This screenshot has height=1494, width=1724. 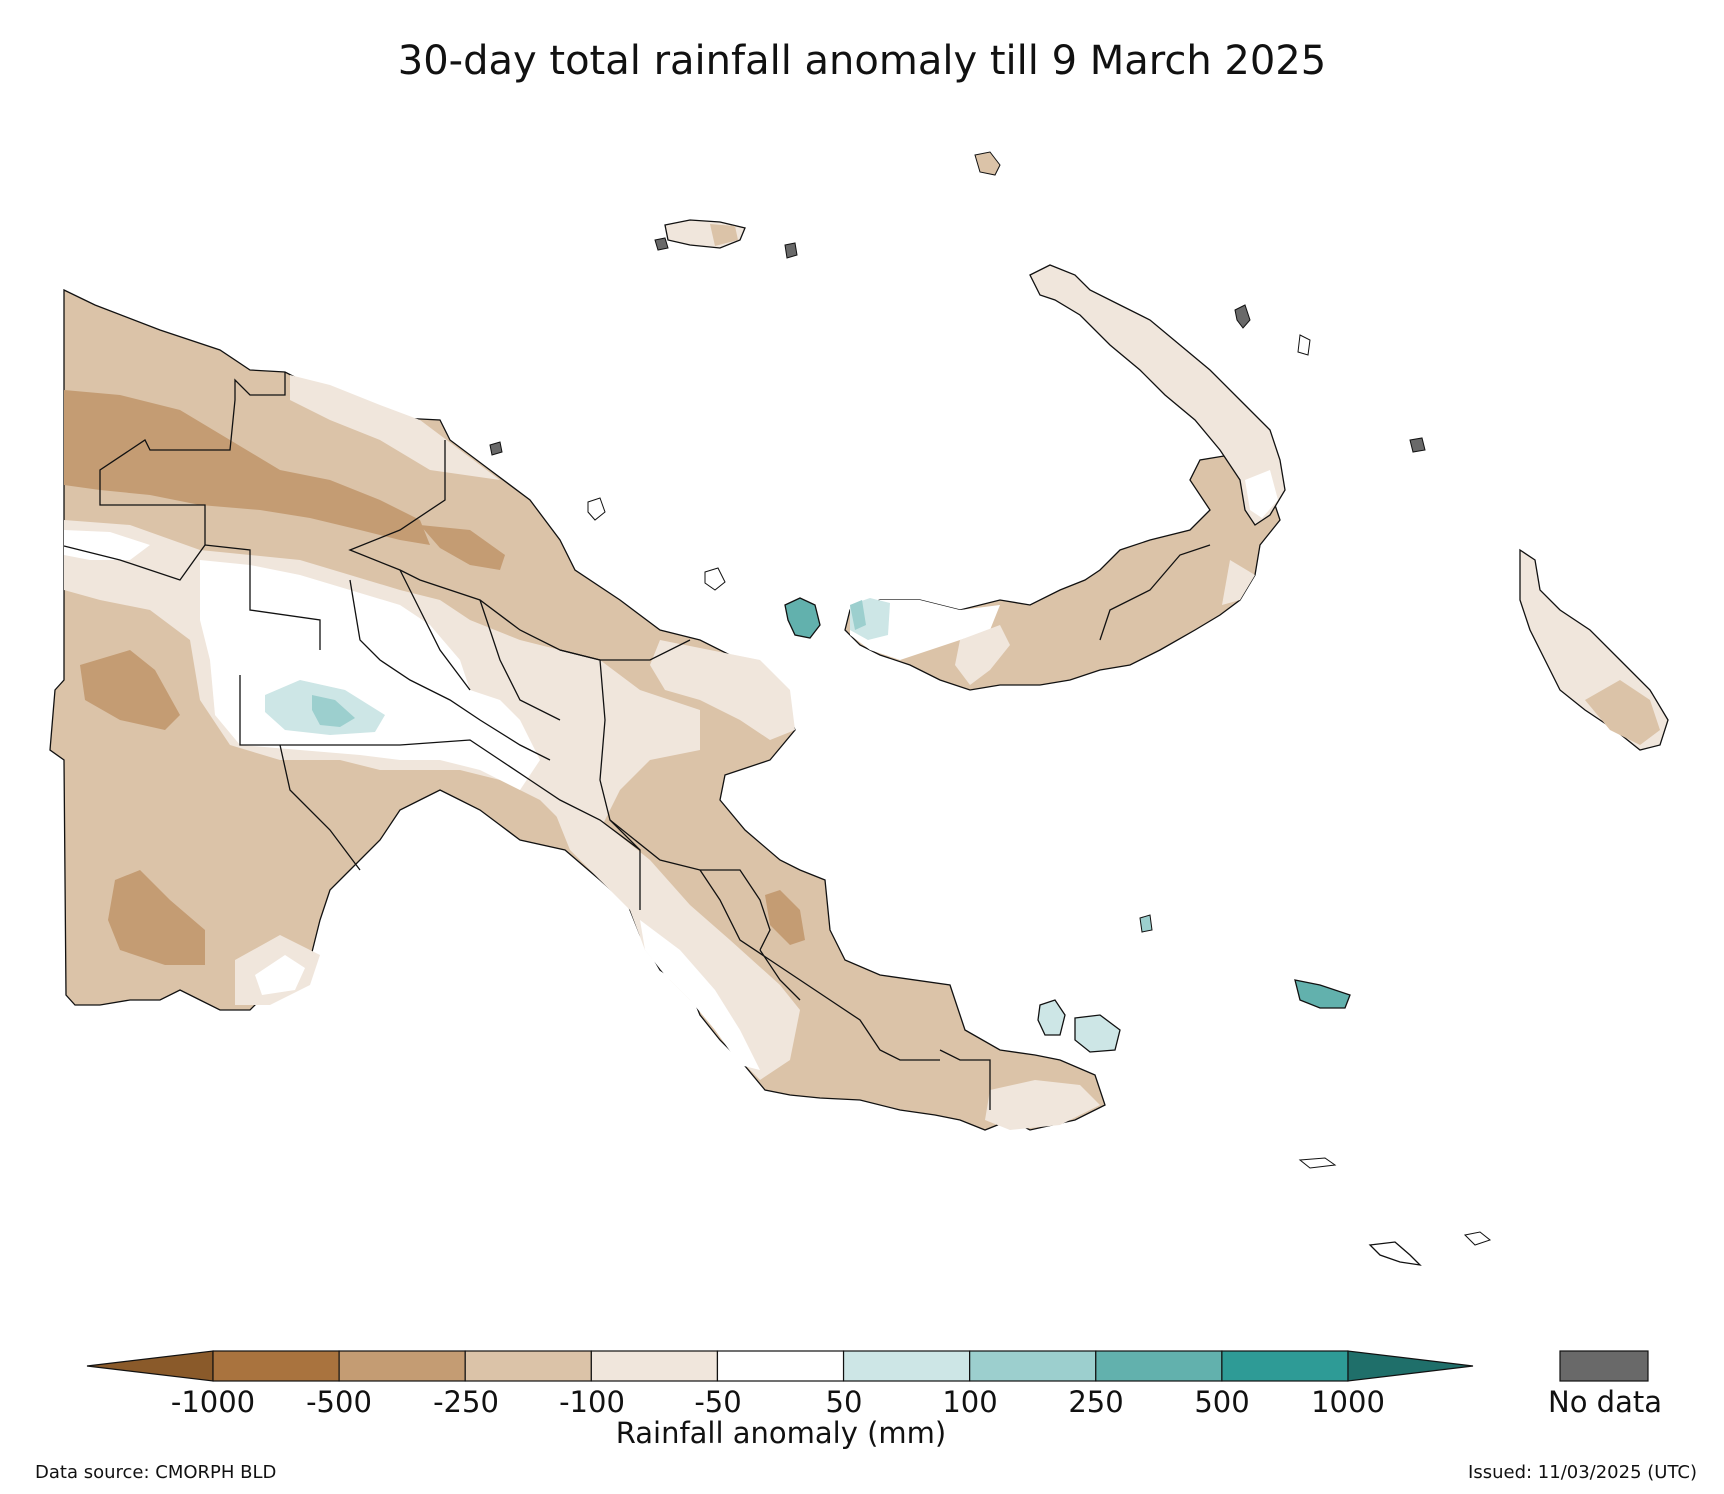 I want to click on light-band-north-coast, so click(x=395, y=427).